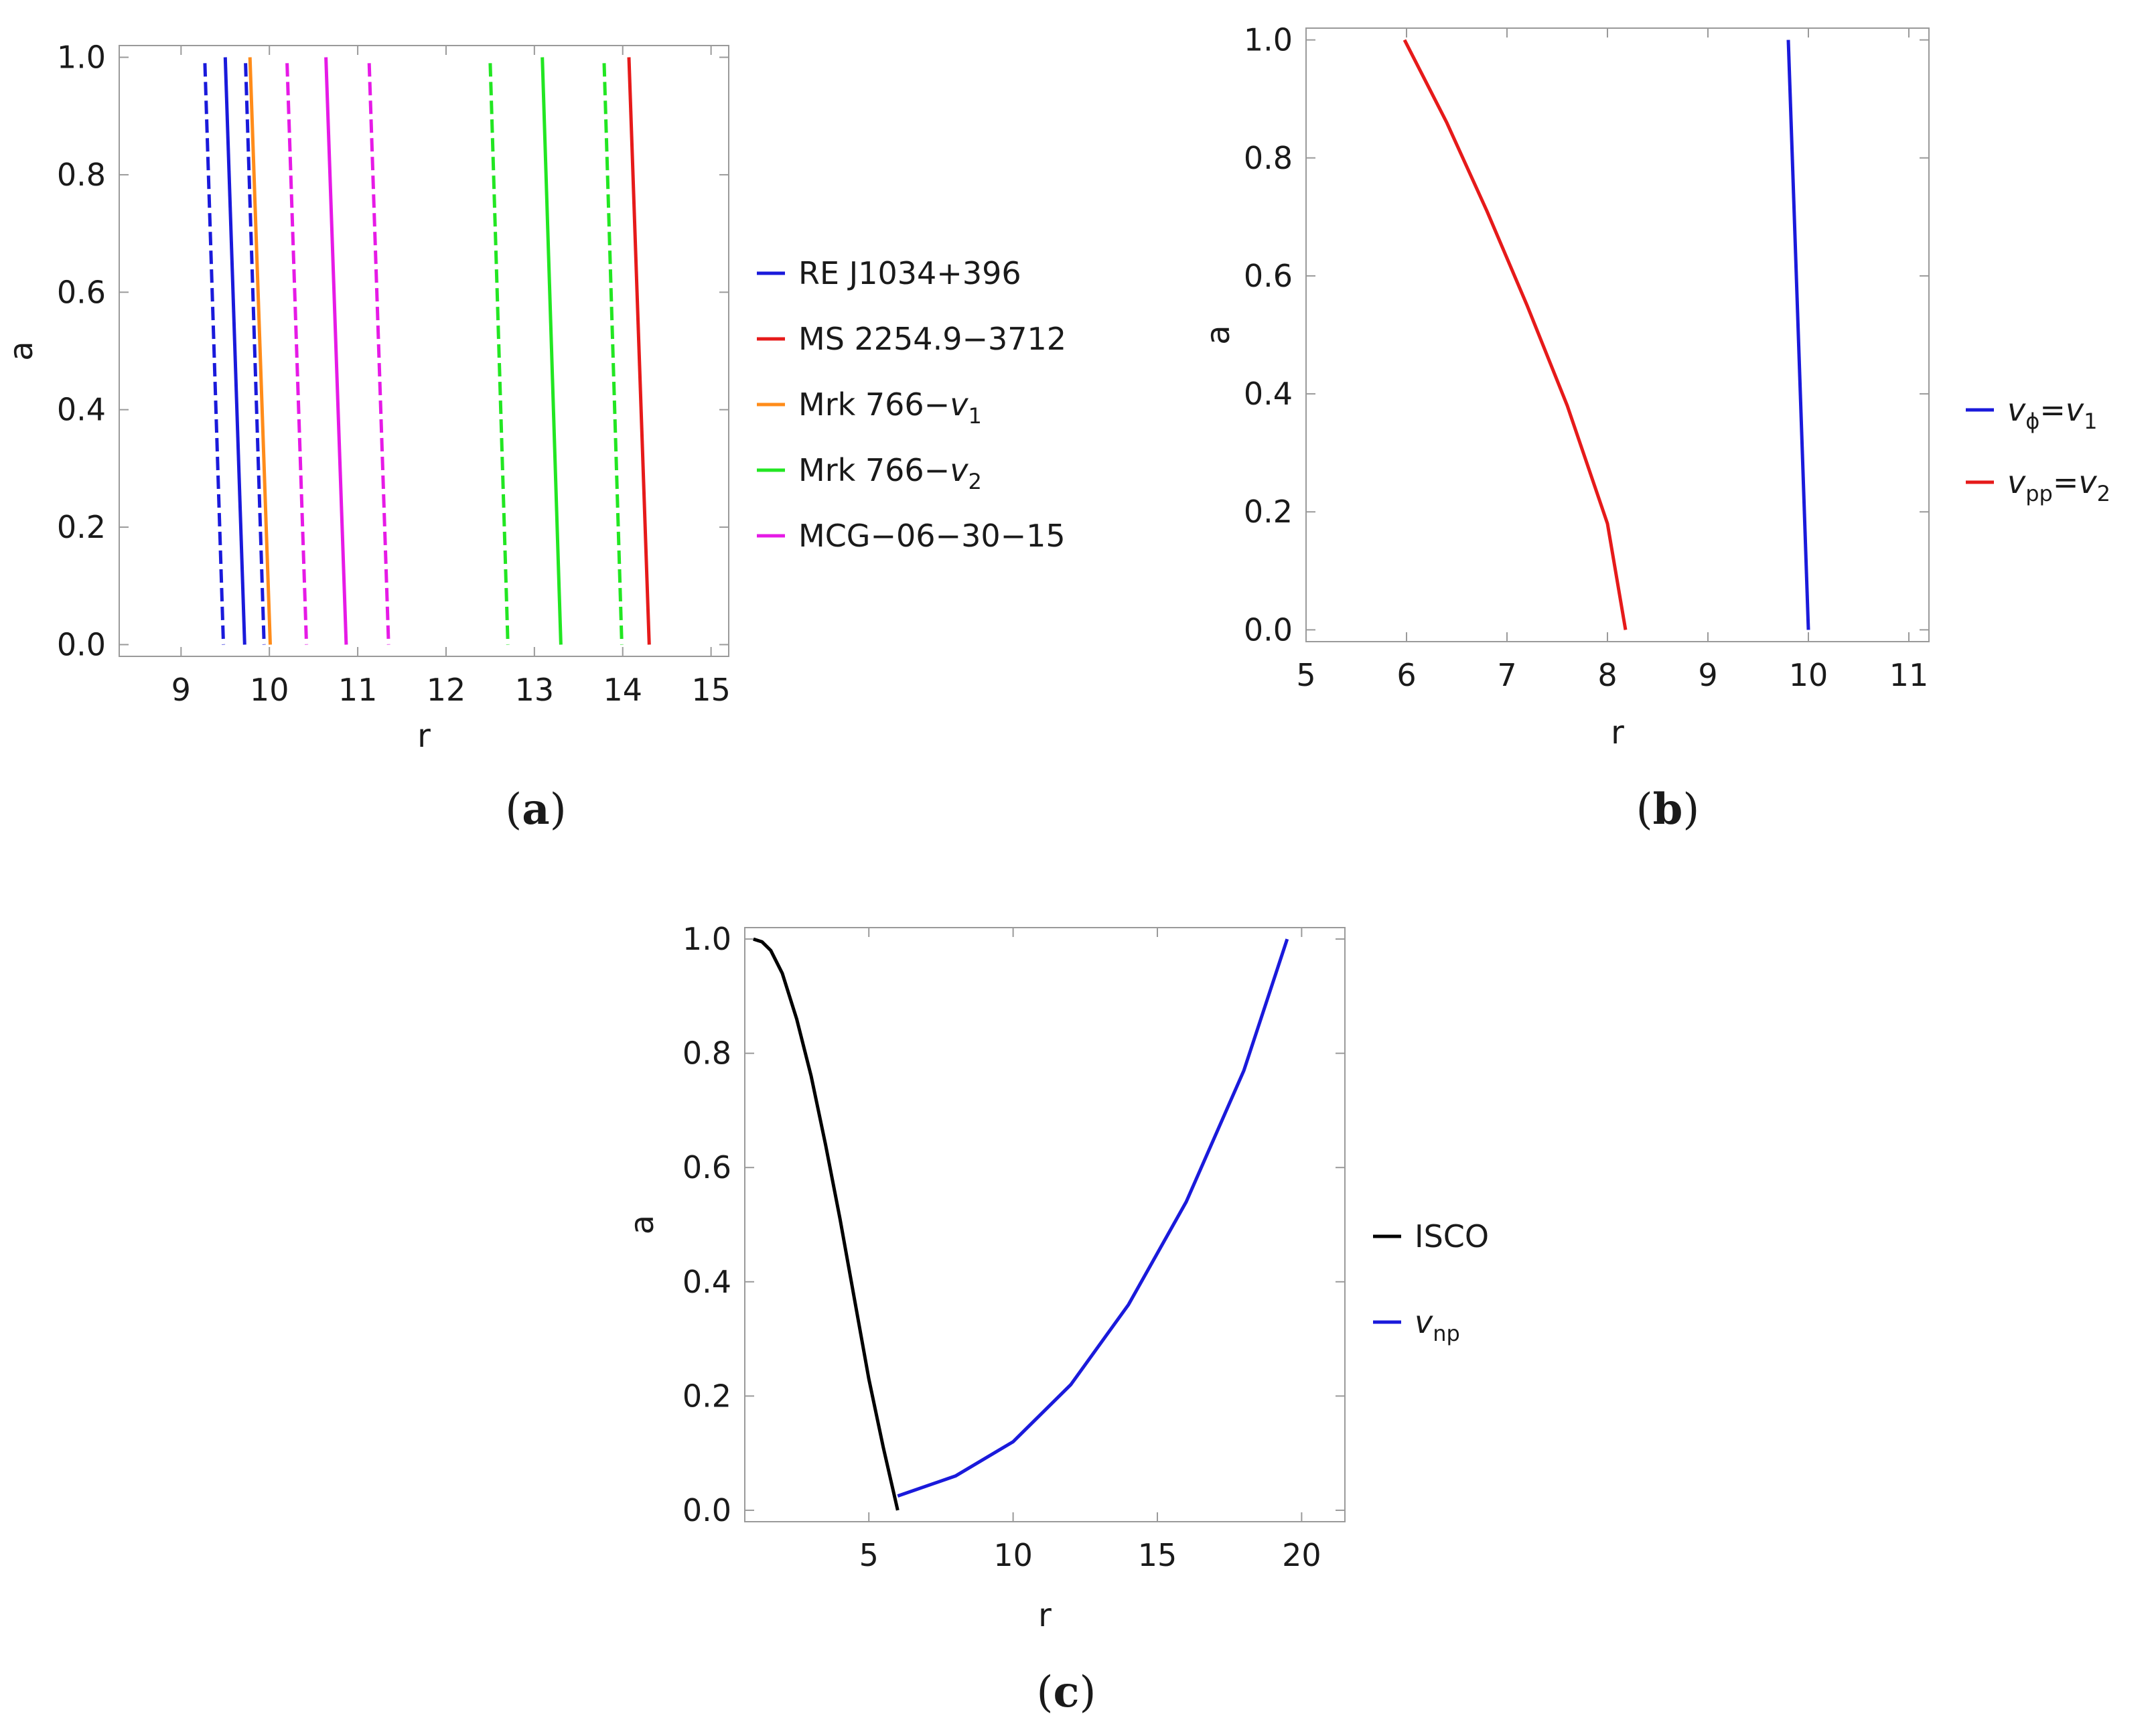 This screenshot has height=1732, width=2156. What do you see at coordinates (1506, 675) in the screenshot?
I see `x-tick-label: 7` at bounding box center [1506, 675].